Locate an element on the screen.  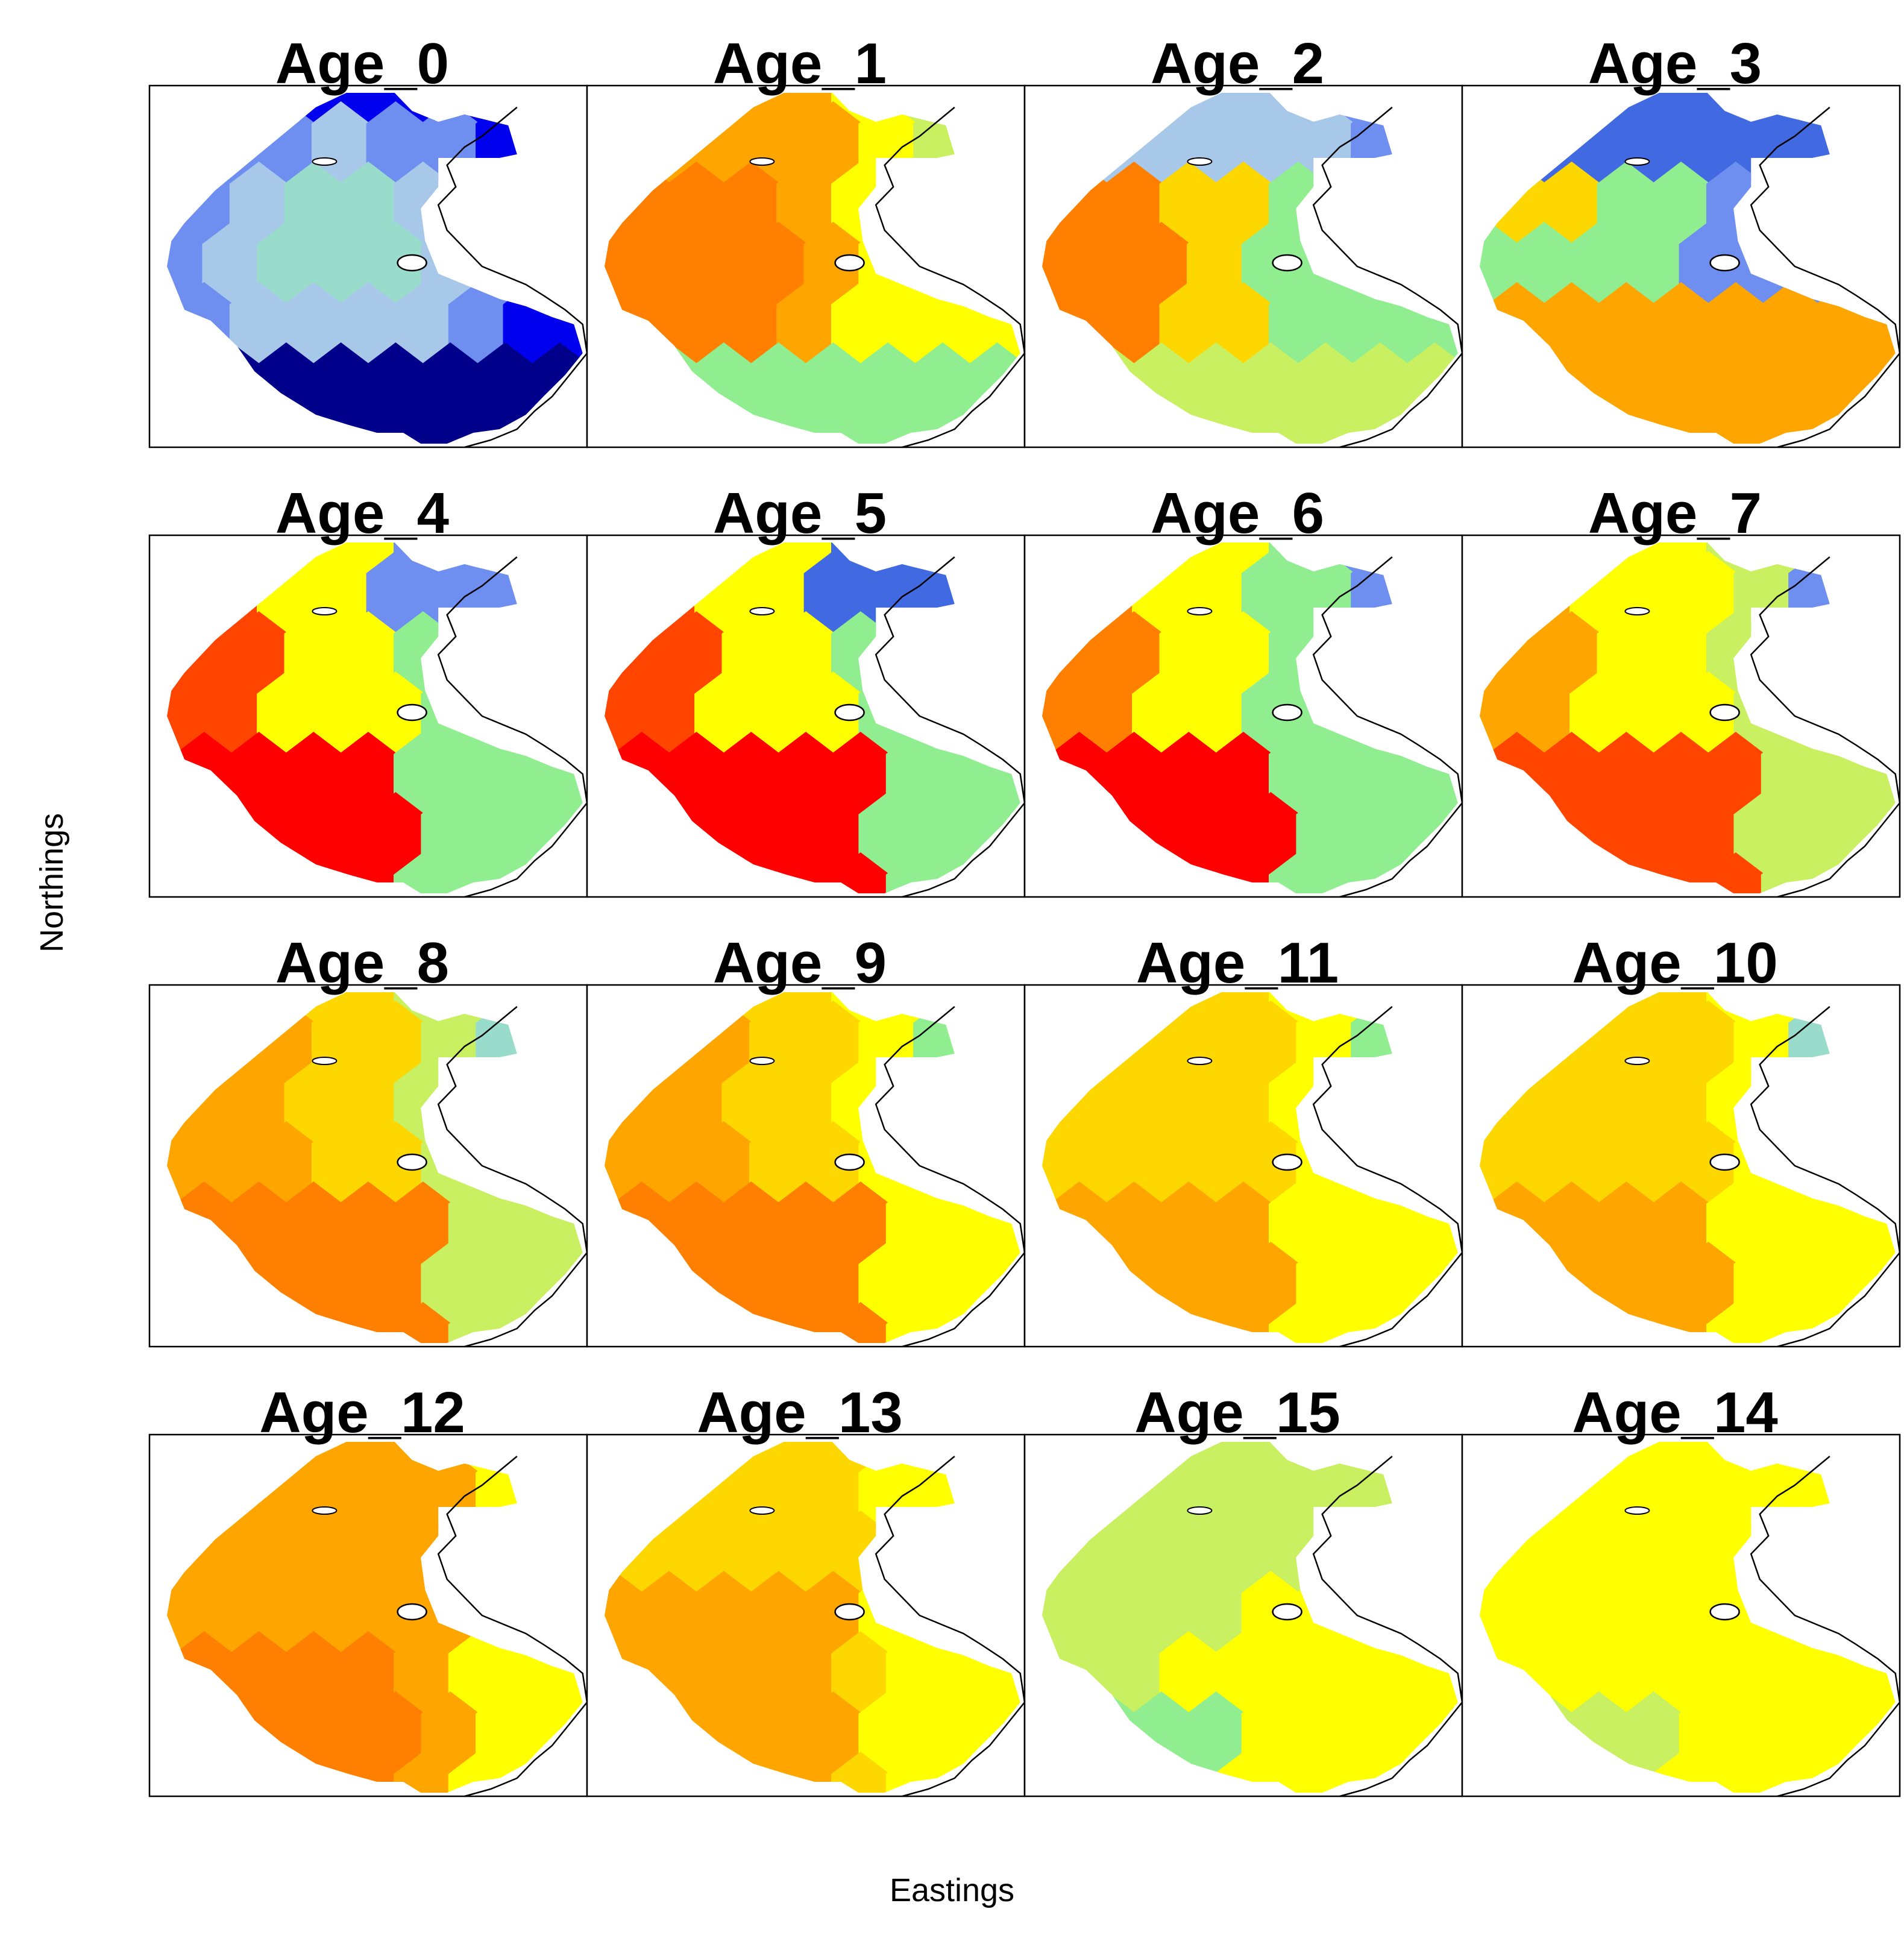
panel-title: Age_11 is located at coordinates (1237, 963).